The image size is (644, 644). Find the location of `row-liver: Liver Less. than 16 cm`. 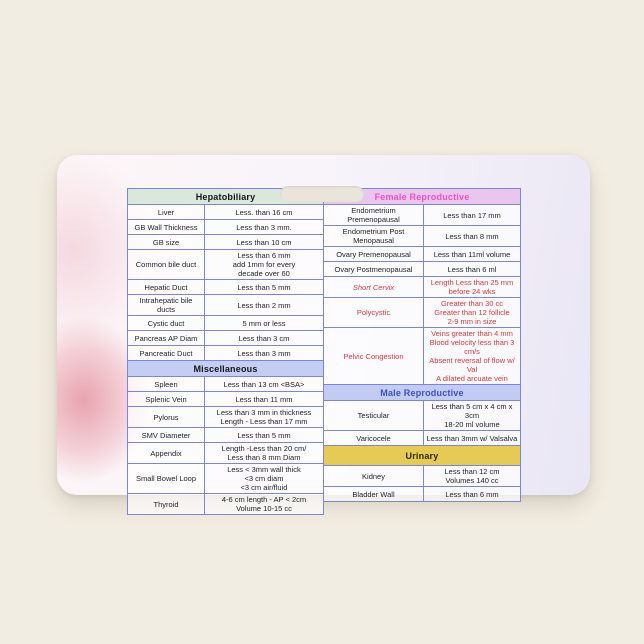

row-liver: Liver Less. than 16 cm is located at coordinates (225, 212).